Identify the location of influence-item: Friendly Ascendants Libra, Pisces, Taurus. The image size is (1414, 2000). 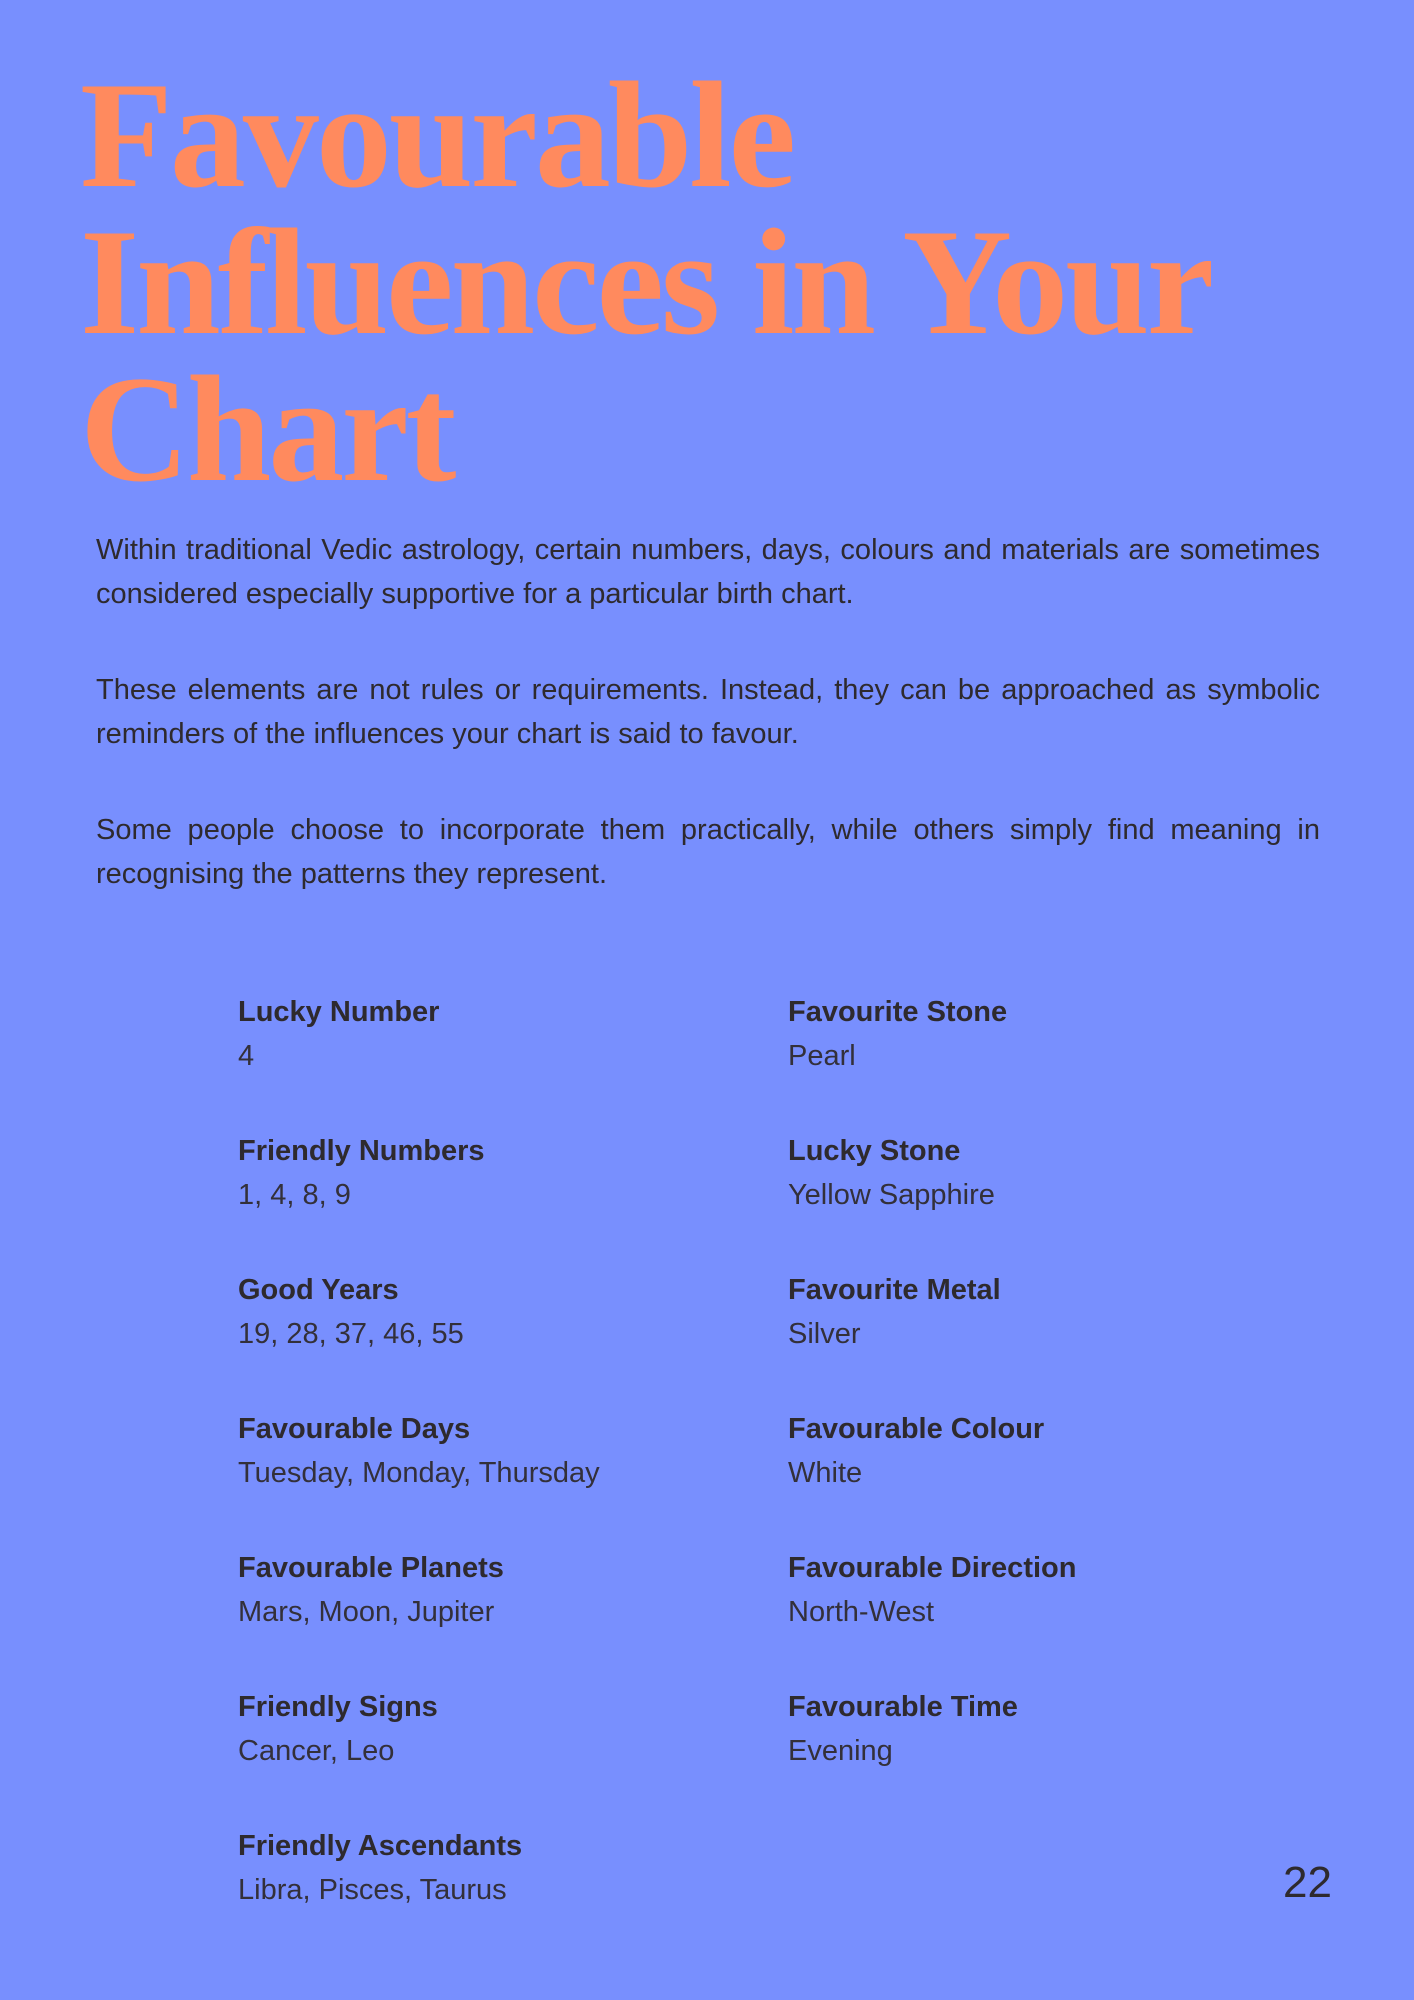
(419, 1893).